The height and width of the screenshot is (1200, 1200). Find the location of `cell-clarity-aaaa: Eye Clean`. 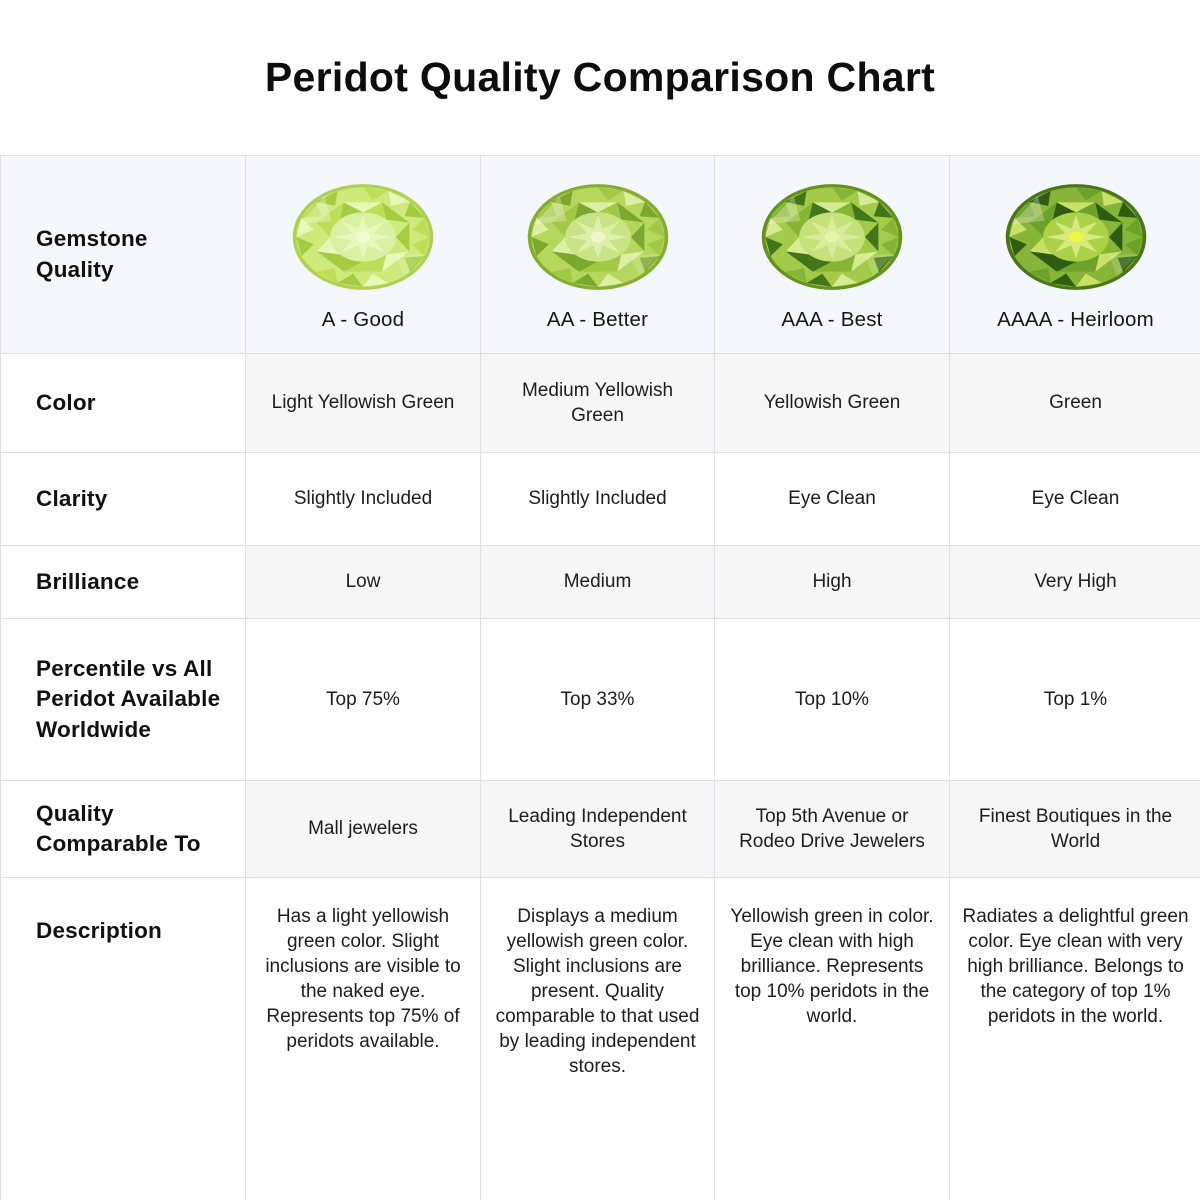

cell-clarity-aaaa: Eye Clean is located at coordinates (1075, 499).